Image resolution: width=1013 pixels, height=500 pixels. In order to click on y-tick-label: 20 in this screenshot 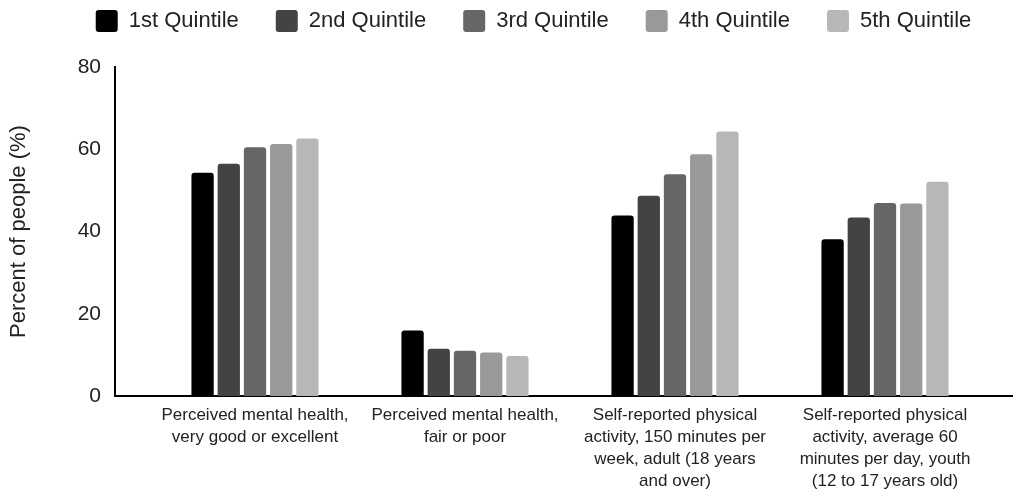, I will do `click(89, 312)`.